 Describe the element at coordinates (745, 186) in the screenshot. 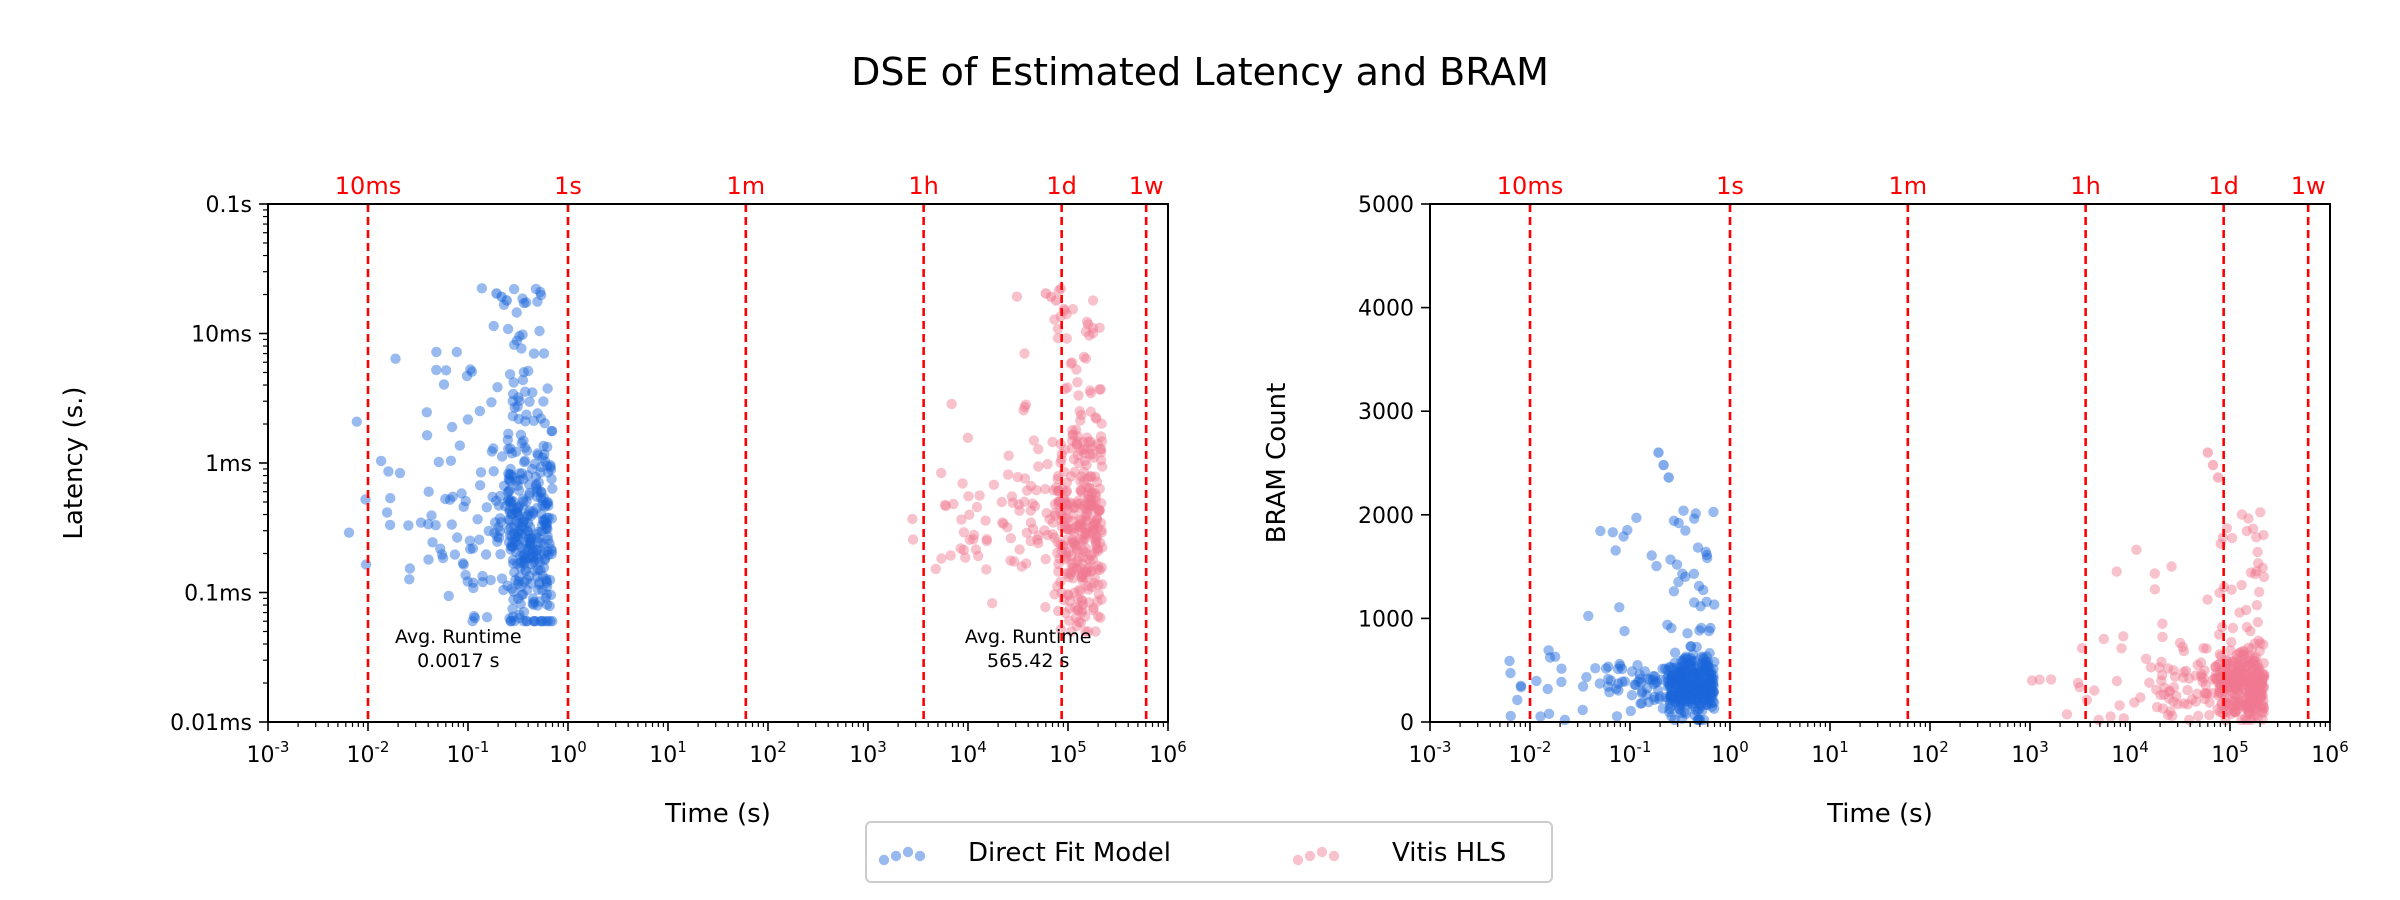

I see `time-marker-label: 1m` at that location.